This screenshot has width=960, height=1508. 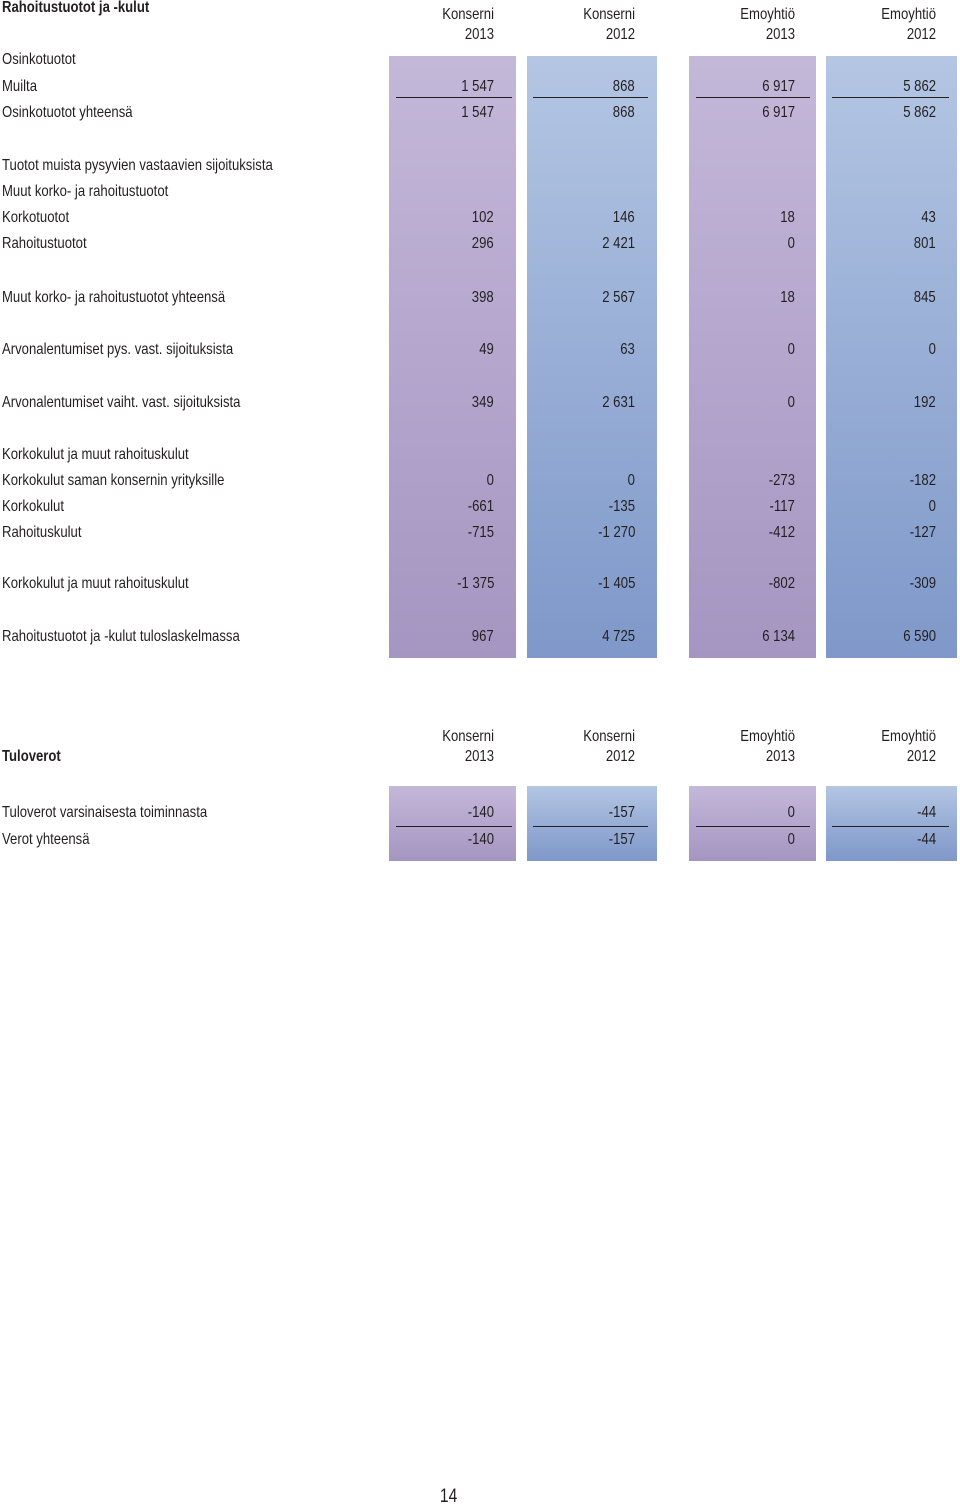 I want to click on income-cell-value: -273, so click(x=720, y=481).